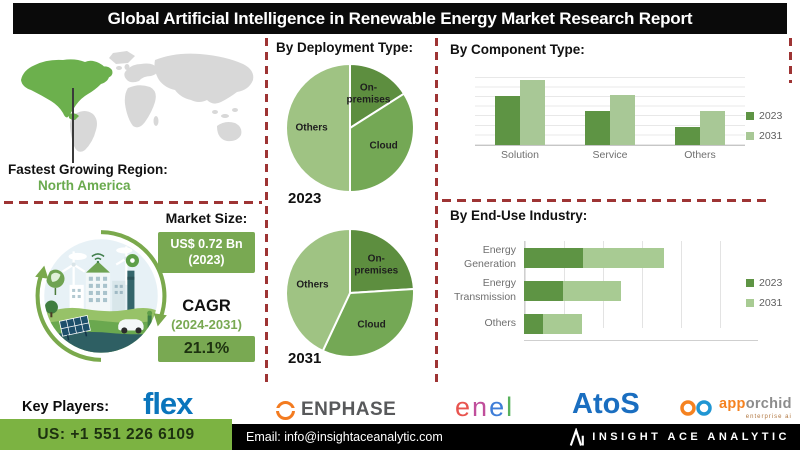 Image resolution: width=800 pixels, height=450 pixels. I want to click on bar-category-label: Solution, so click(520, 155).